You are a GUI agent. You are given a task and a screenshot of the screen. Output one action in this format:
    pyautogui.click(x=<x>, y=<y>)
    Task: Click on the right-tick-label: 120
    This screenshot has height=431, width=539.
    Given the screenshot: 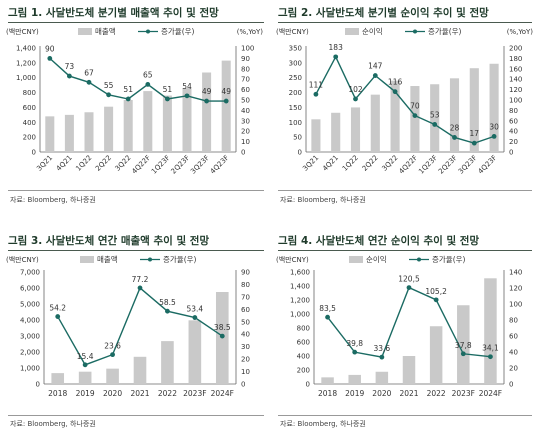 What is the action you would take?
    pyautogui.click(x=515, y=289)
    